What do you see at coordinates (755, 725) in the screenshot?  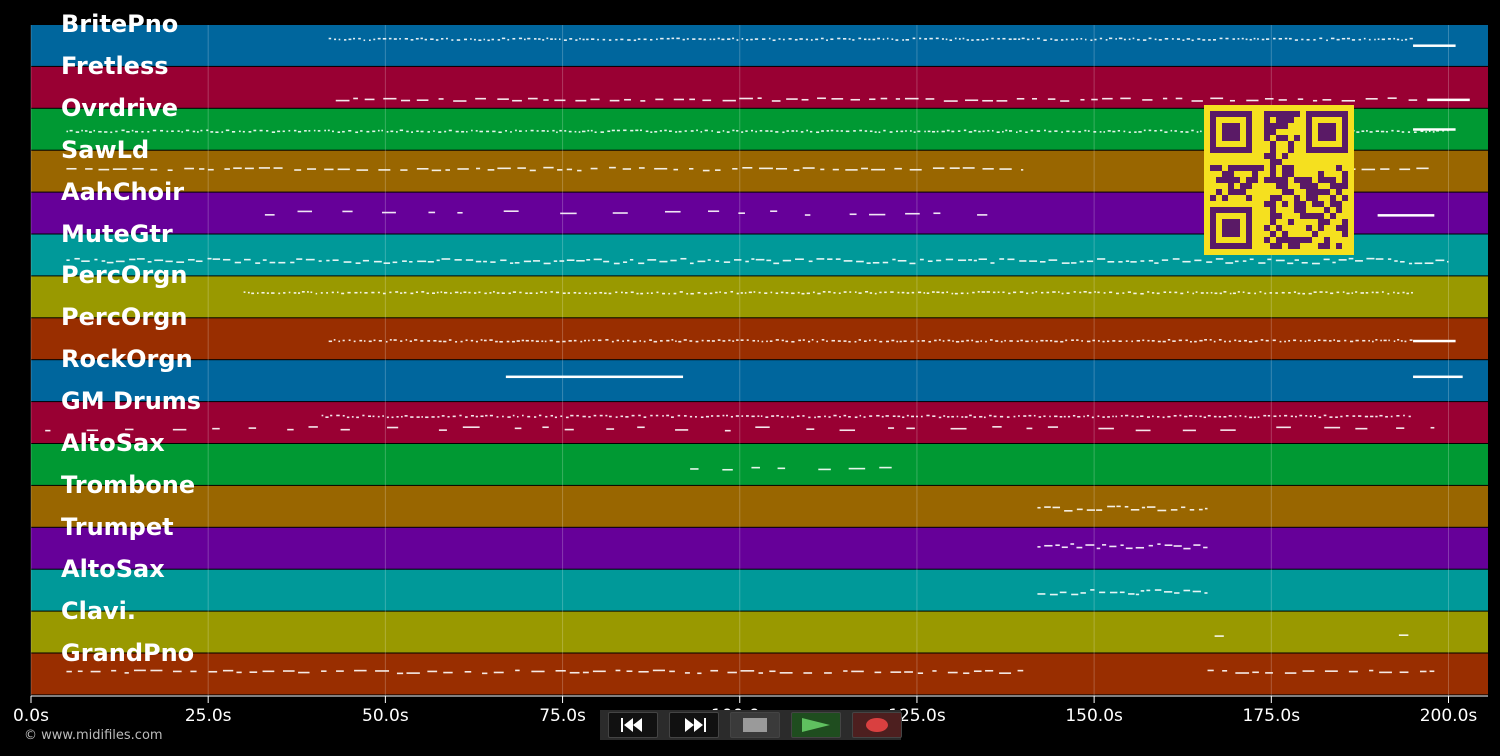 I see `stop-button` at bounding box center [755, 725].